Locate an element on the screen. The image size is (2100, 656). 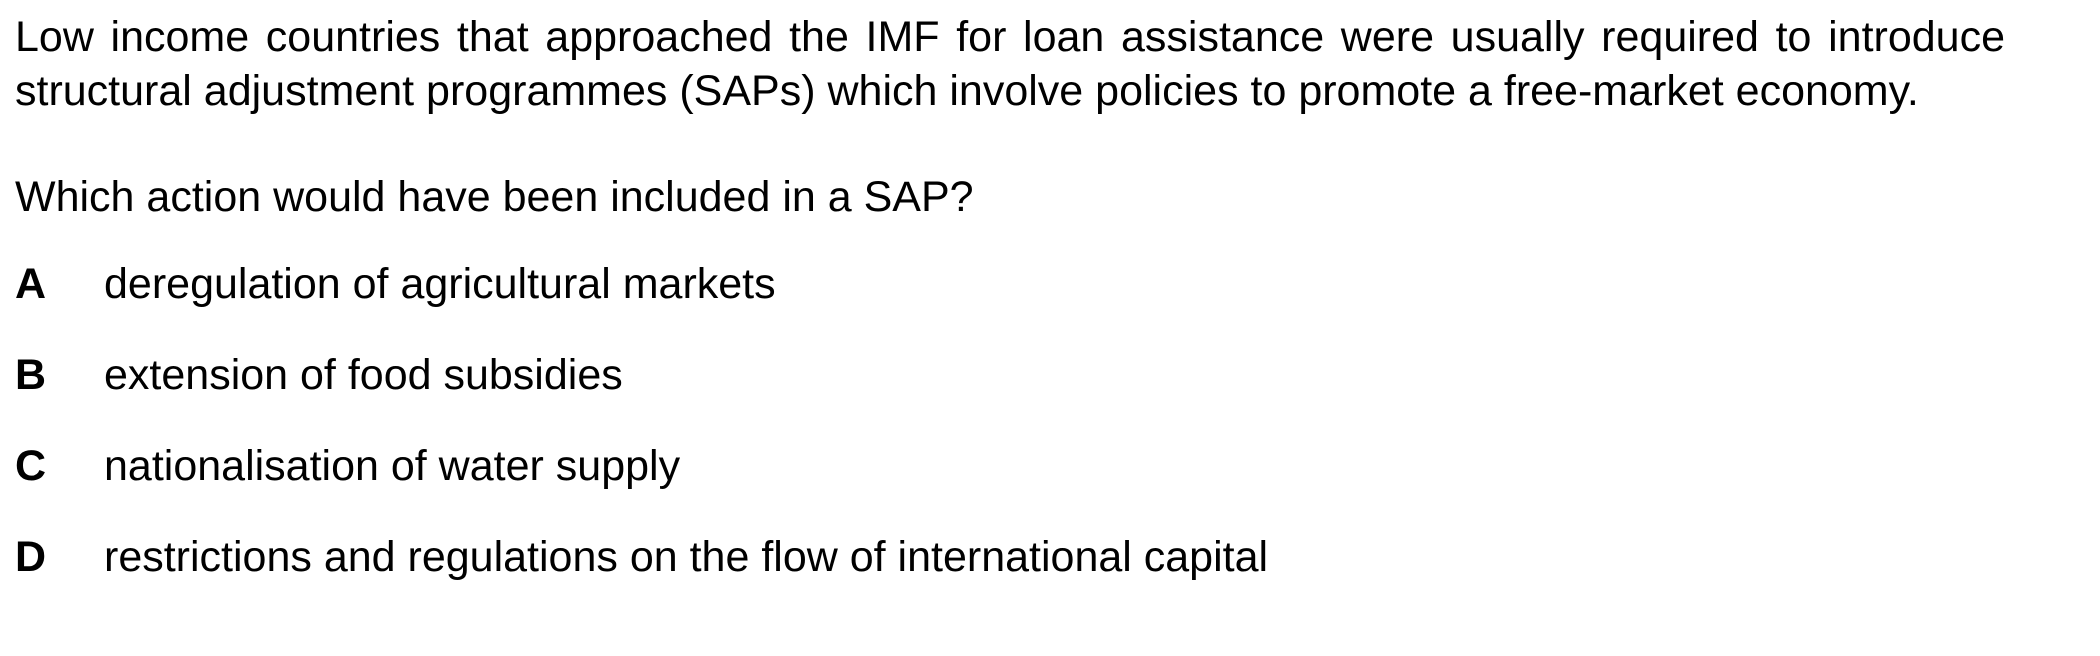
option-c: C nationalisation of water supply is located at coordinates (1010, 484).